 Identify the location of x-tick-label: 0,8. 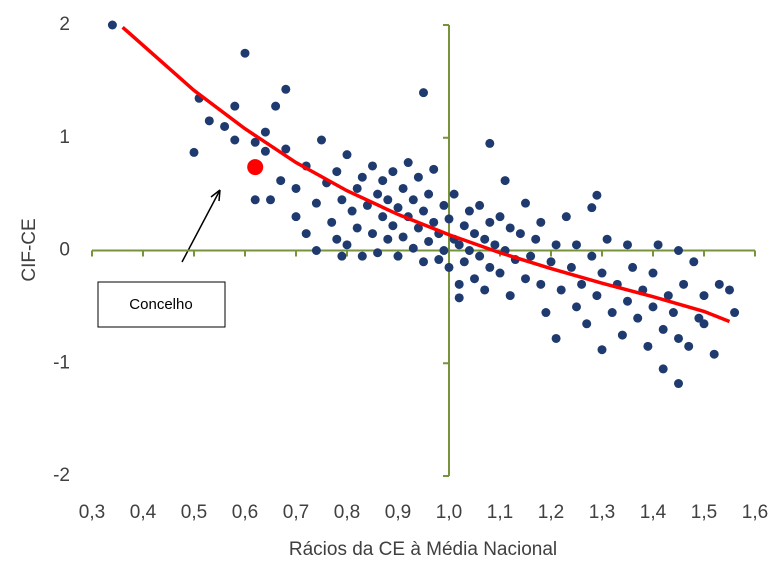
(347, 512).